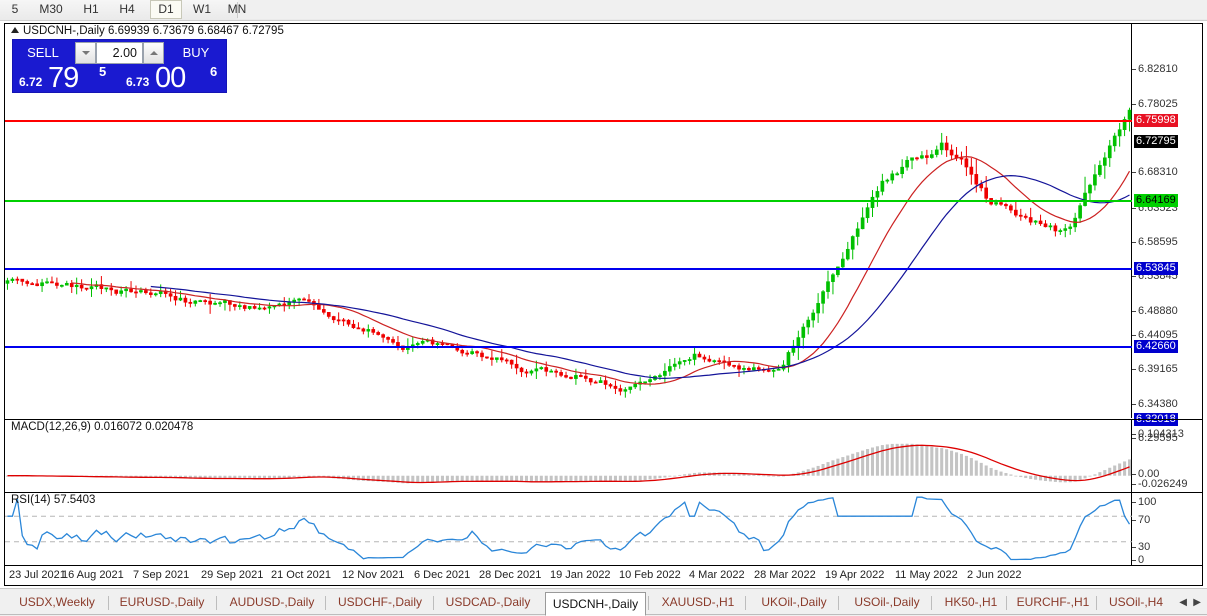  What do you see at coordinates (887, 602) in the screenshot?
I see `symbol-tab-usoil-daily: USOil-,Daily` at bounding box center [887, 602].